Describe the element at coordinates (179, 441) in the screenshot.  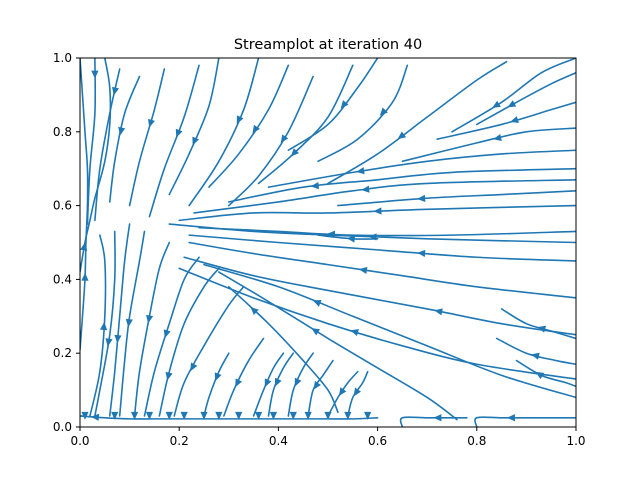
I see `x-tick-label: 0.2` at that location.